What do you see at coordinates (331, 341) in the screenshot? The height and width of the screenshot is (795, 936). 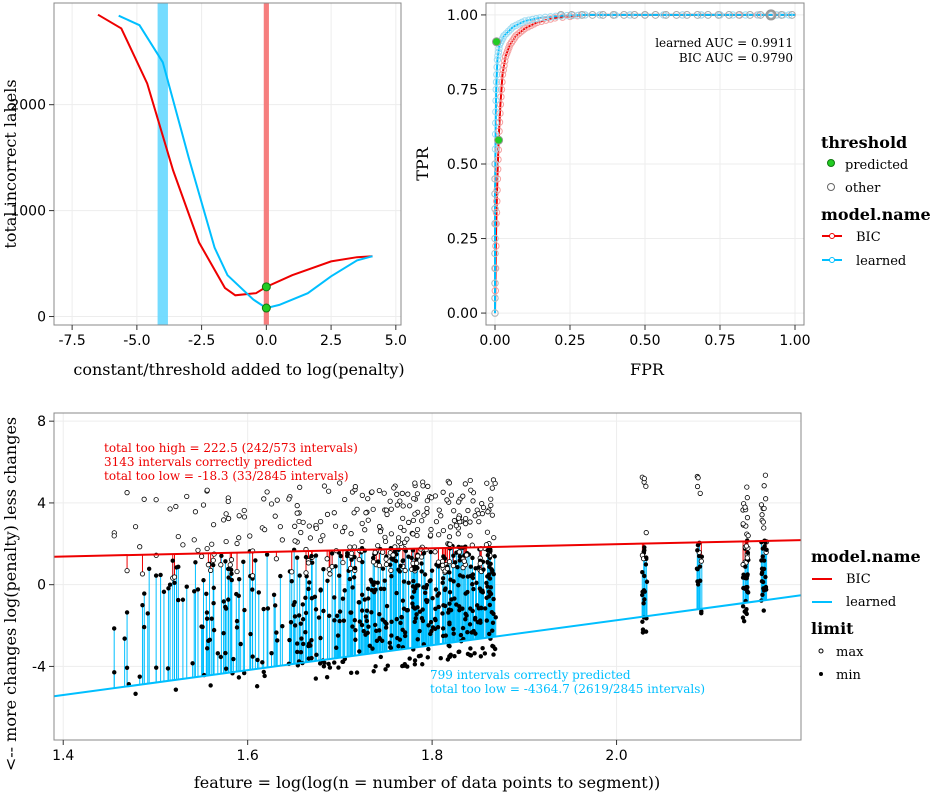 I see `x-tick-label: 2.5` at bounding box center [331, 341].